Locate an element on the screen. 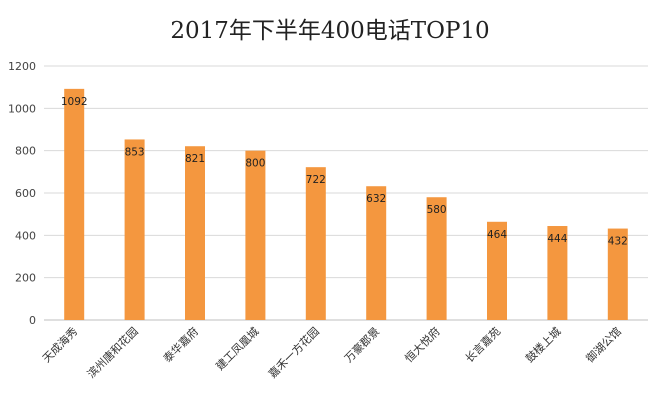 Image resolution: width=660 pixels, height=405 pixels. data-label: 444 is located at coordinates (557, 239).